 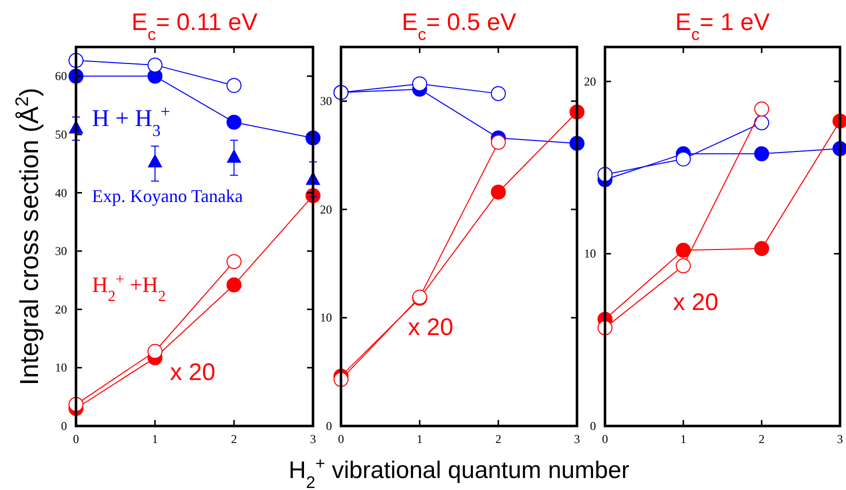 I want to click on annotation: H$_{2}$$^{+}$ +H$_{2}$, so click(x=129, y=287).